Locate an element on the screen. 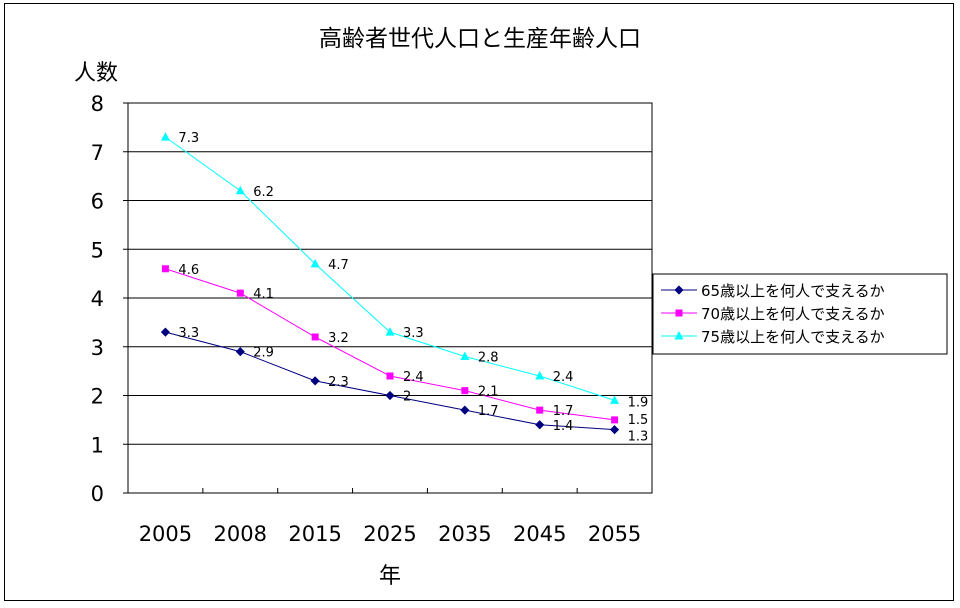  x-tick-label: 2025 is located at coordinates (389, 534).